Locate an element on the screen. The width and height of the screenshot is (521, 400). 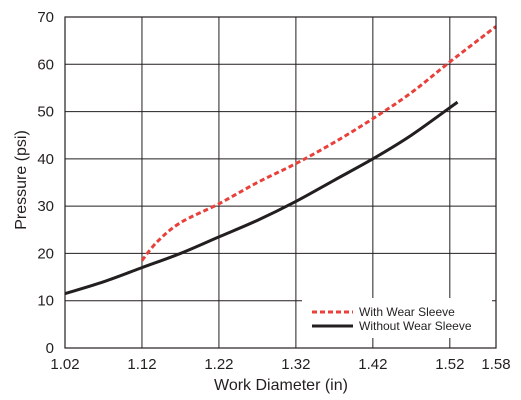
y-tick-label-3: 30 is located at coordinates (45, 206).